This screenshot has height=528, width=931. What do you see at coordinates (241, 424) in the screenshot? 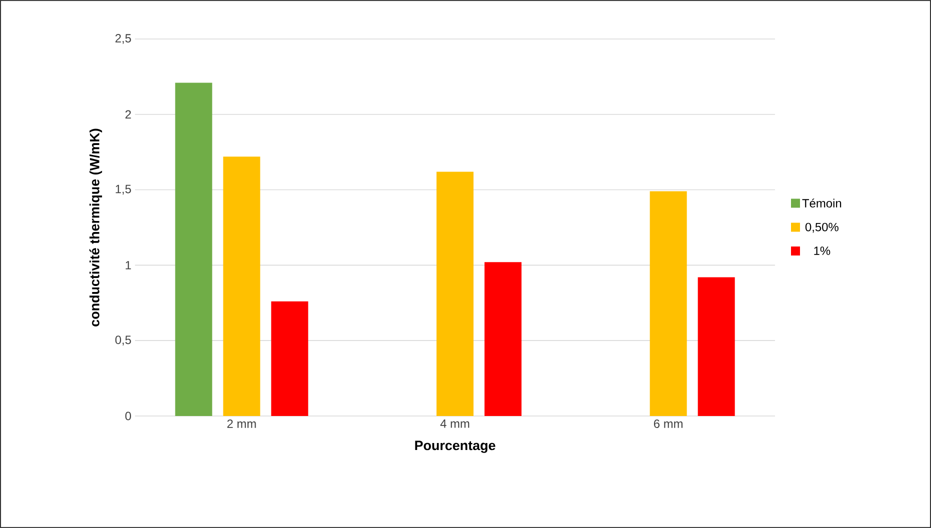
I see `x-tick-label: 2 mm` at bounding box center [241, 424].